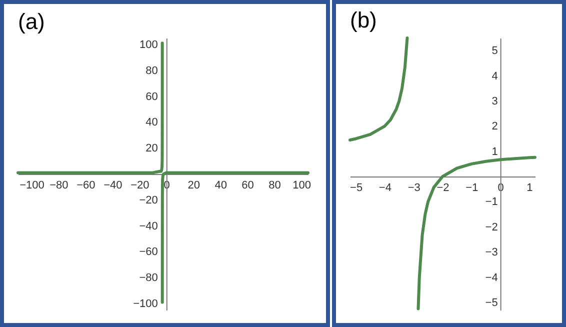 The image size is (566, 327). I want to click on y-tick-label: 1, so click(495, 152).